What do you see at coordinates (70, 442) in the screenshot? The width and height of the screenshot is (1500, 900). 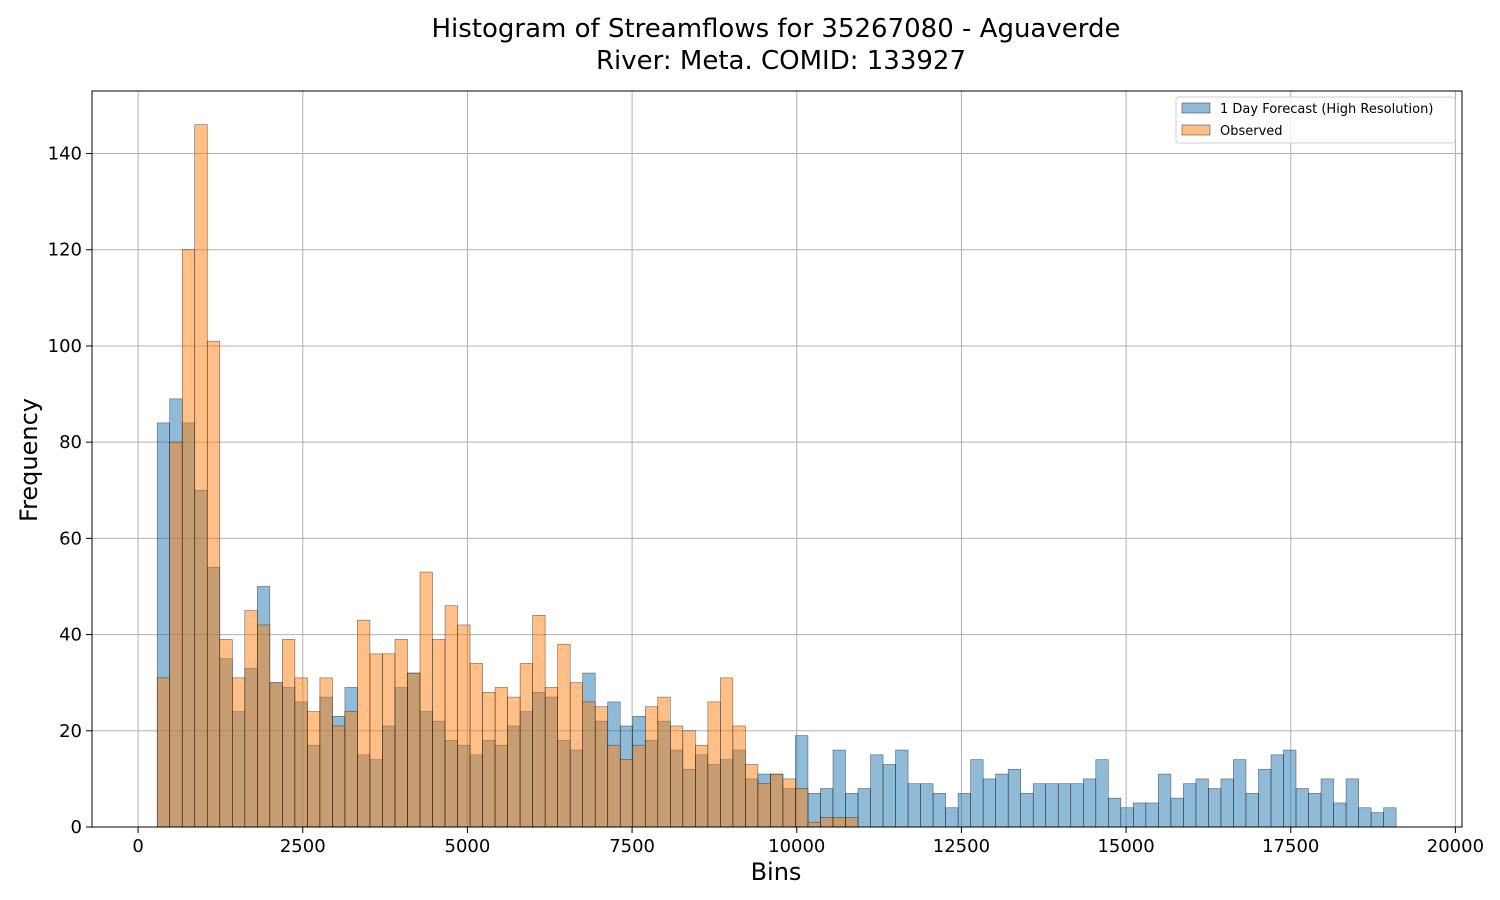 I see `y-tick-label: 80` at bounding box center [70, 442].